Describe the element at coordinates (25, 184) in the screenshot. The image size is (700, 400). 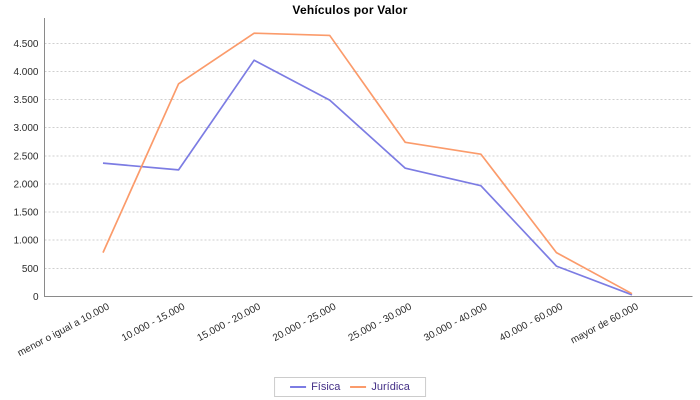
I see `y-tick-label: 2.000` at that location.